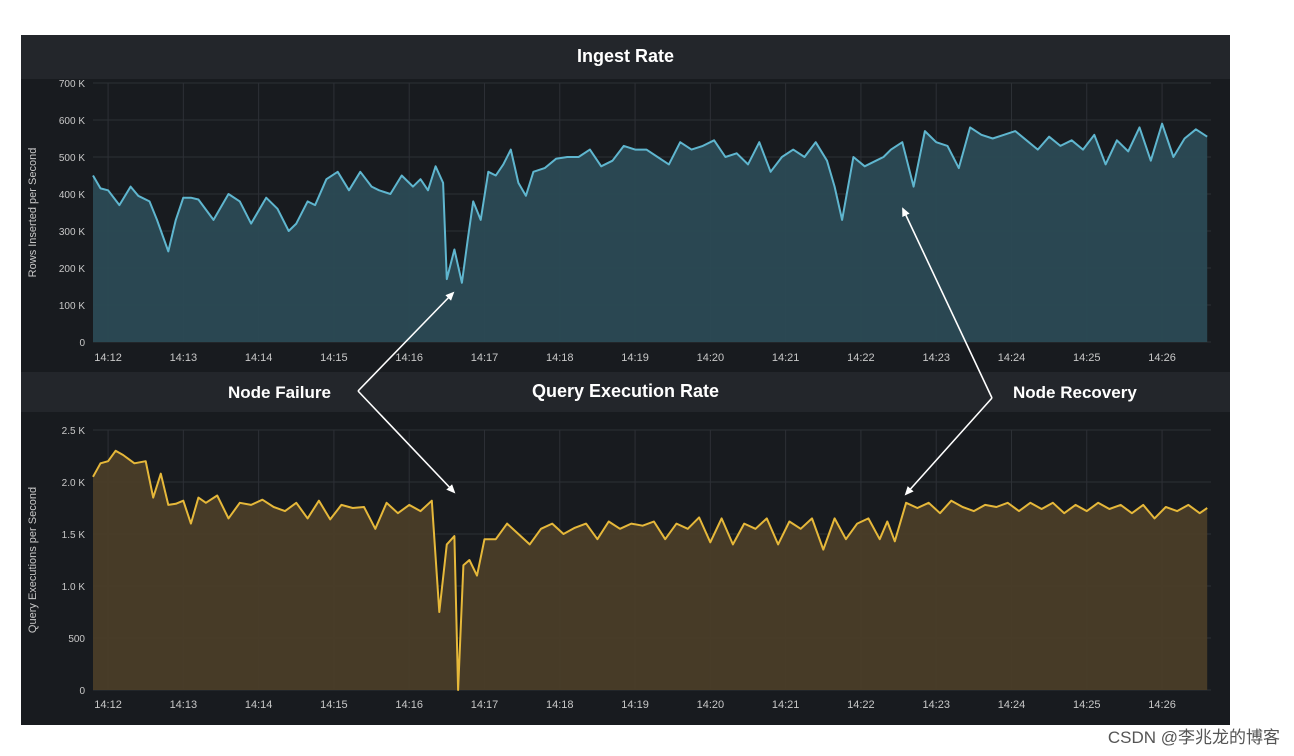 Image resolution: width=1294 pixels, height=756 pixels. What do you see at coordinates (485, 705) in the screenshot?
I see `query-x-tick-label: 14:17` at bounding box center [485, 705].